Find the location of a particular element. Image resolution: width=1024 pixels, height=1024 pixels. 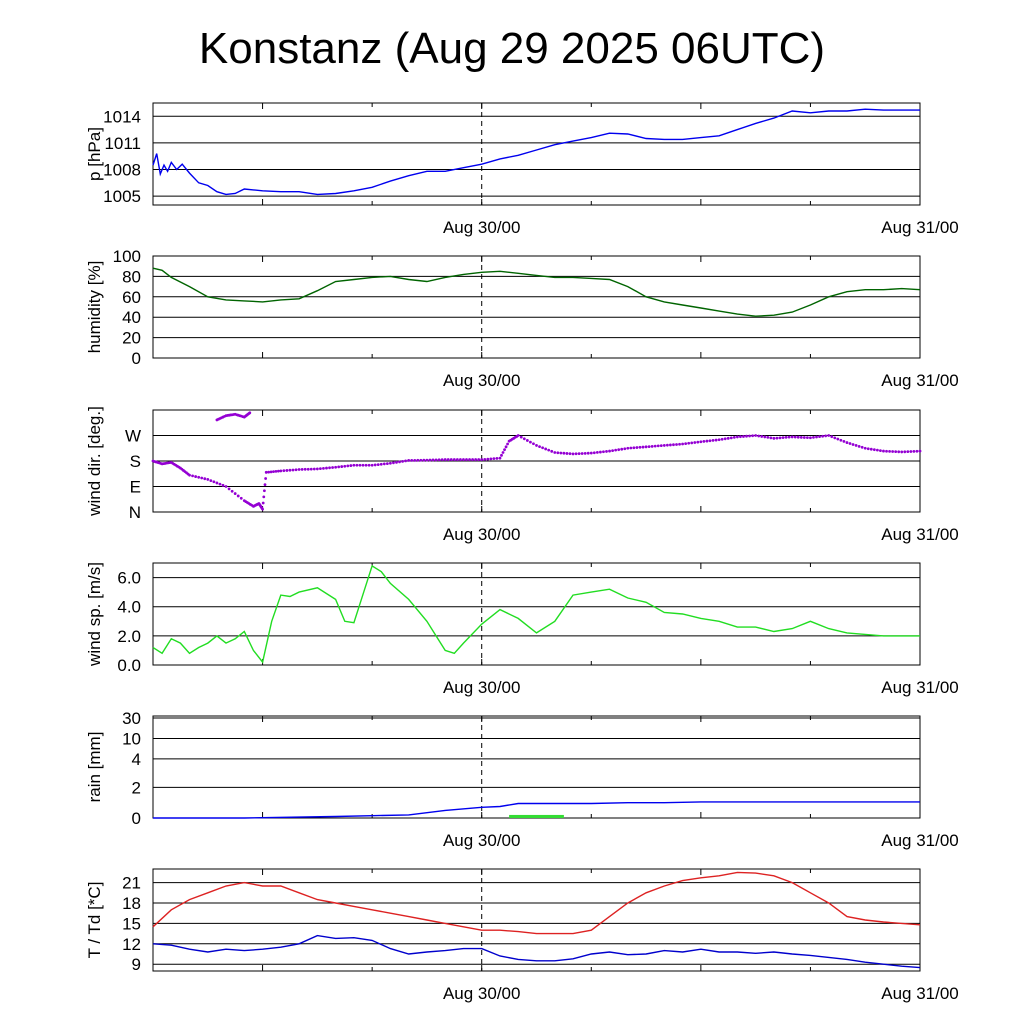

y-tick-label: 1014 is located at coordinates (122, 116).